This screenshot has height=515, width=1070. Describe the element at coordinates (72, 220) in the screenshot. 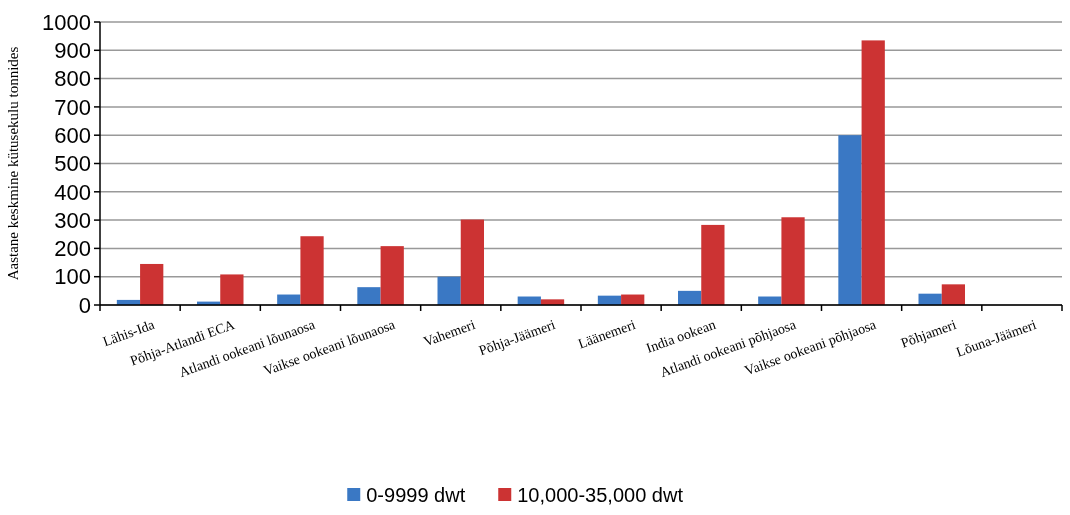

I see `y-tick-label: 300` at that location.